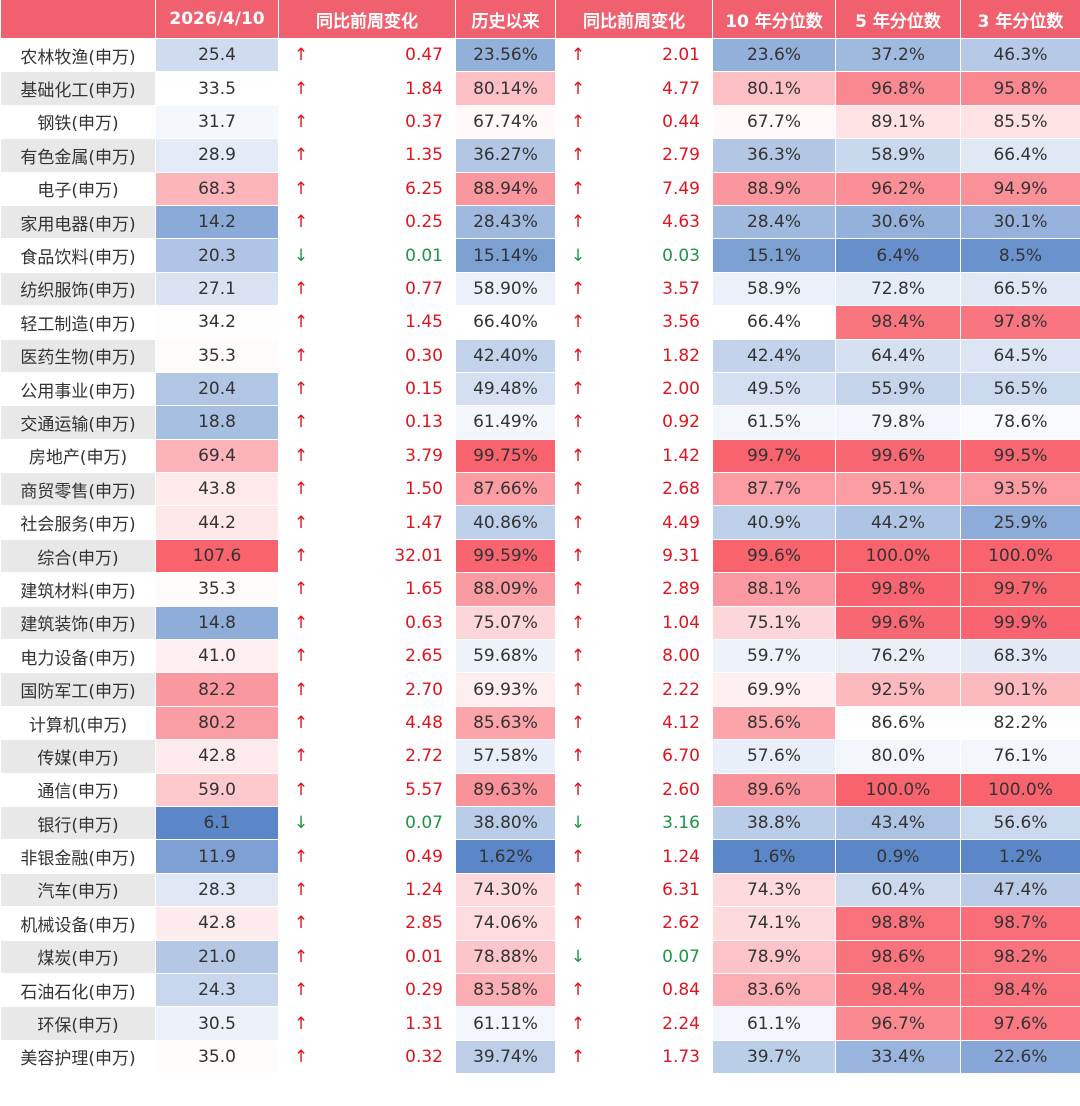  I want to click on percentile: 59.68%, so click(505, 656).